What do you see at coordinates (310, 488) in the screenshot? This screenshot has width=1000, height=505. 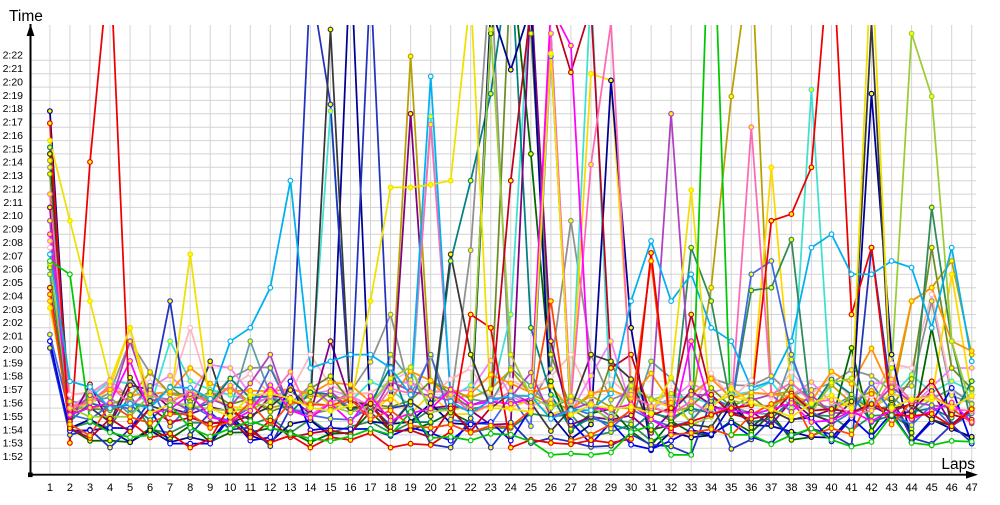 I see `svg-text: 14` at bounding box center [310, 488].